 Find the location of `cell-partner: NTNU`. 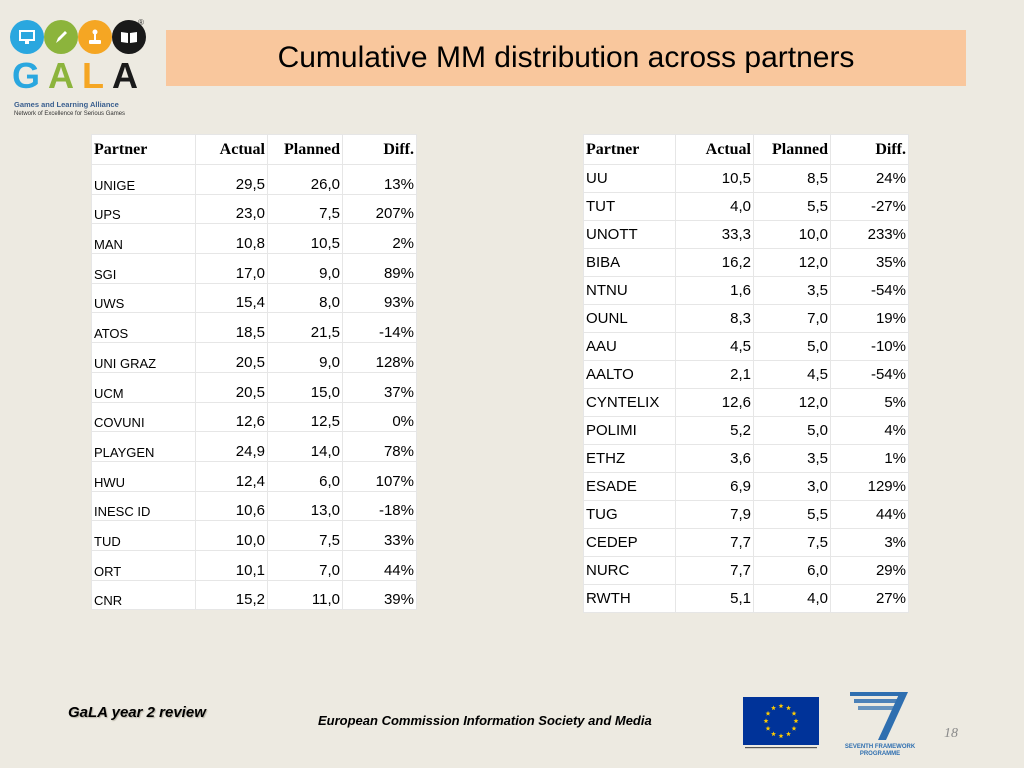

cell-partner: NTNU is located at coordinates (629, 290).